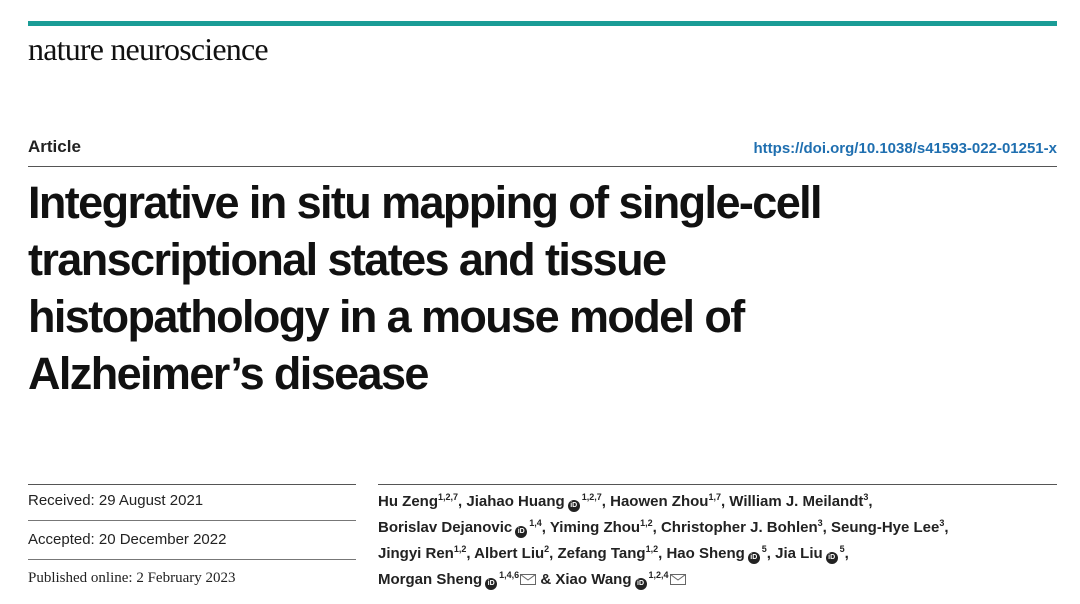 This screenshot has height=604, width=1080. What do you see at coordinates (714, 497) in the screenshot?
I see `author-affiliation: 1,7` at bounding box center [714, 497].